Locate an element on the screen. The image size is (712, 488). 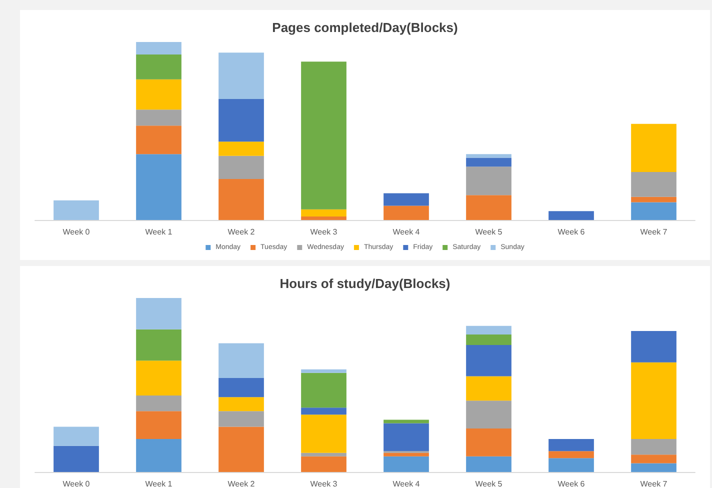
chart-title: Pages completed/Day(Blocks) is located at coordinates (365, 27).